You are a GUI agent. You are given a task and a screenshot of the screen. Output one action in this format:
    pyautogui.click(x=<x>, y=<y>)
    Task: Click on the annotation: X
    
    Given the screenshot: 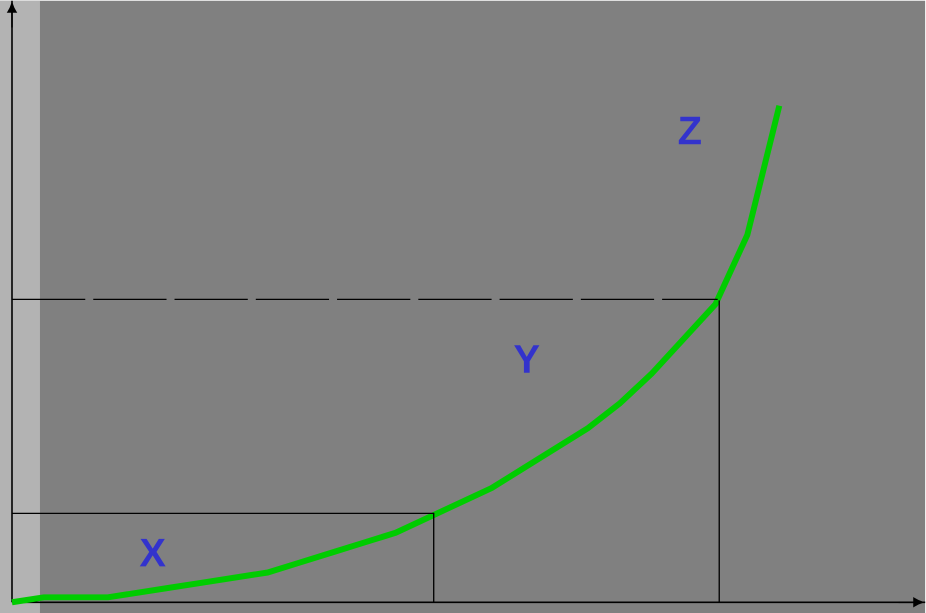 What is the action you would take?
    pyautogui.click(x=153, y=552)
    